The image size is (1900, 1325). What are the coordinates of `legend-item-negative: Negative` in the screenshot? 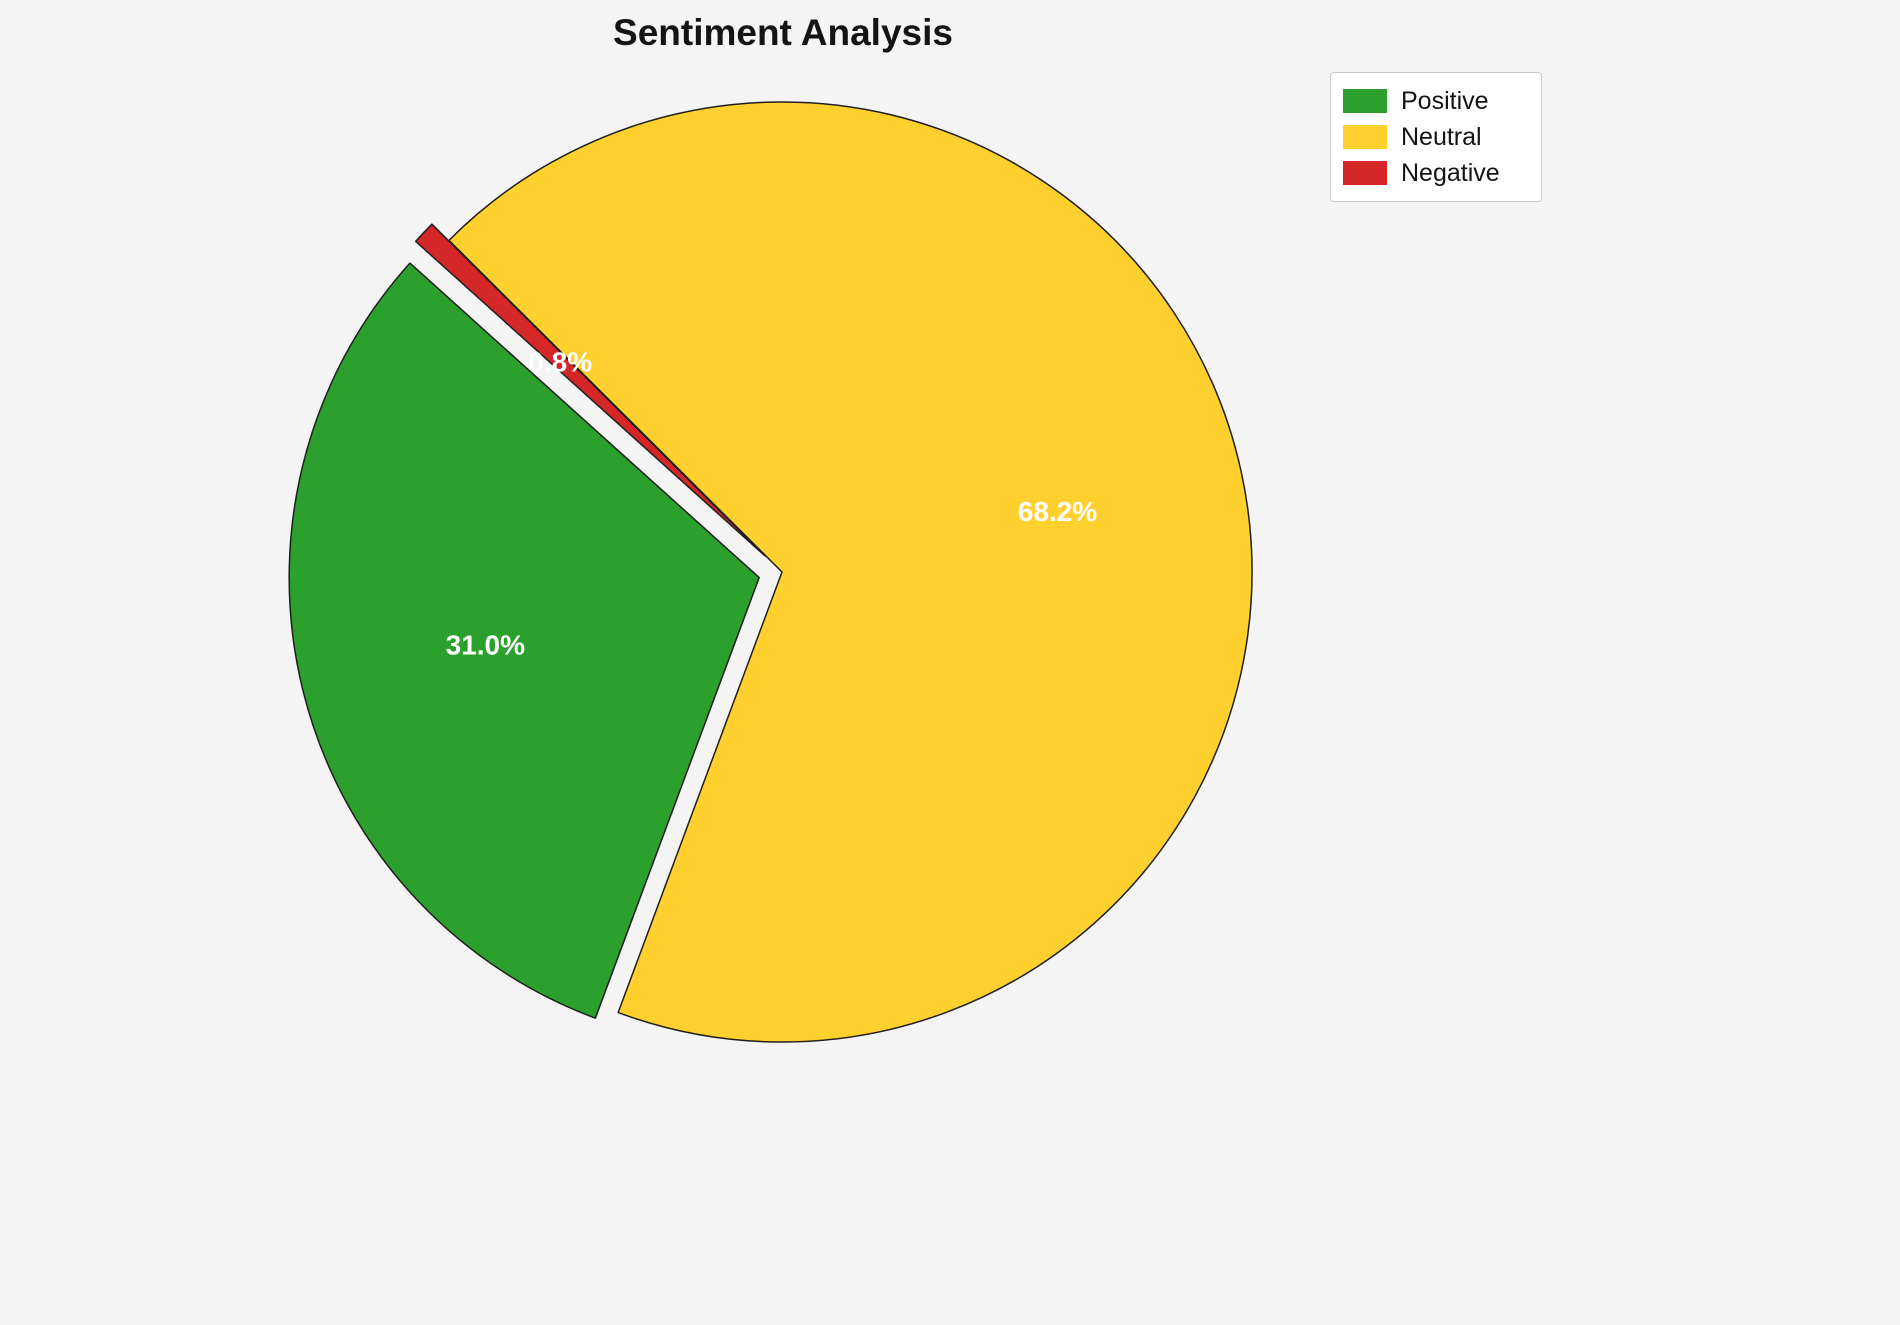 It's located at (1436, 173).